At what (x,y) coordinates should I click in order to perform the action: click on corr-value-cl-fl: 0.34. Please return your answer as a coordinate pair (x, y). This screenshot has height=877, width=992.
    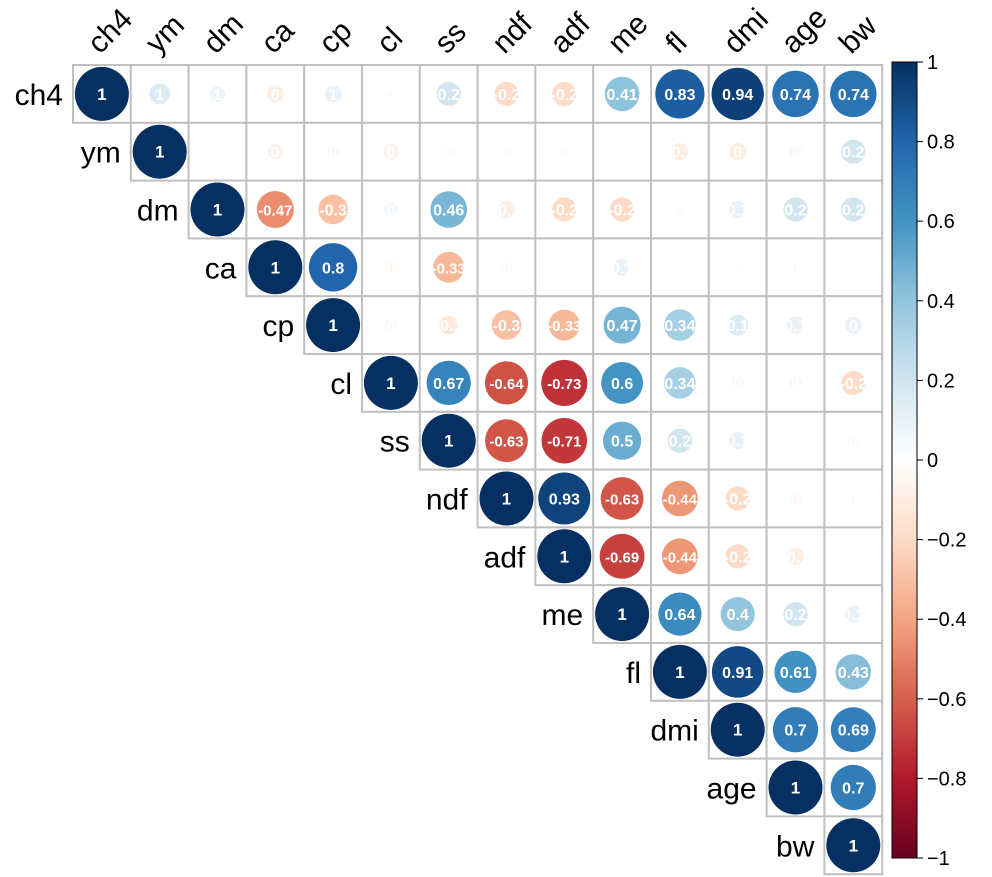
    Looking at the image, I should click on (679, 384).